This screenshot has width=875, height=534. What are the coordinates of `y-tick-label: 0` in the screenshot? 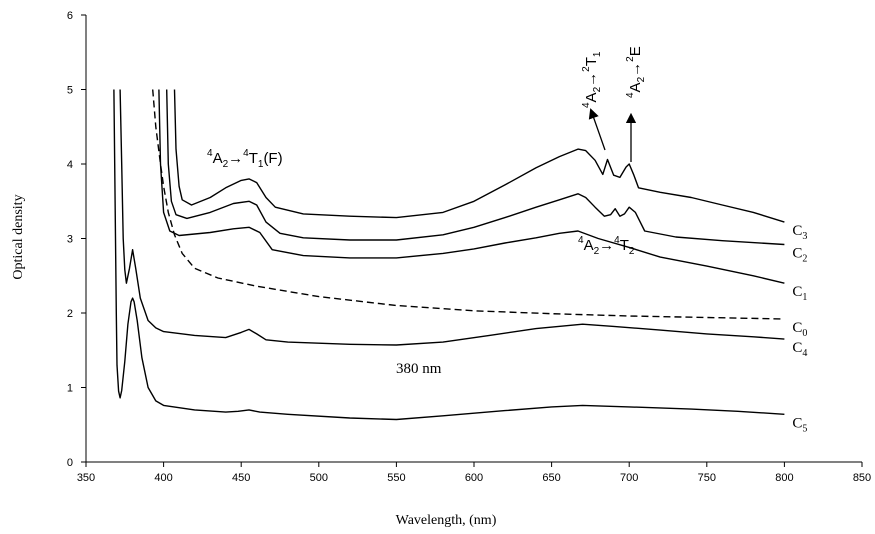 It's located at (70, 463).